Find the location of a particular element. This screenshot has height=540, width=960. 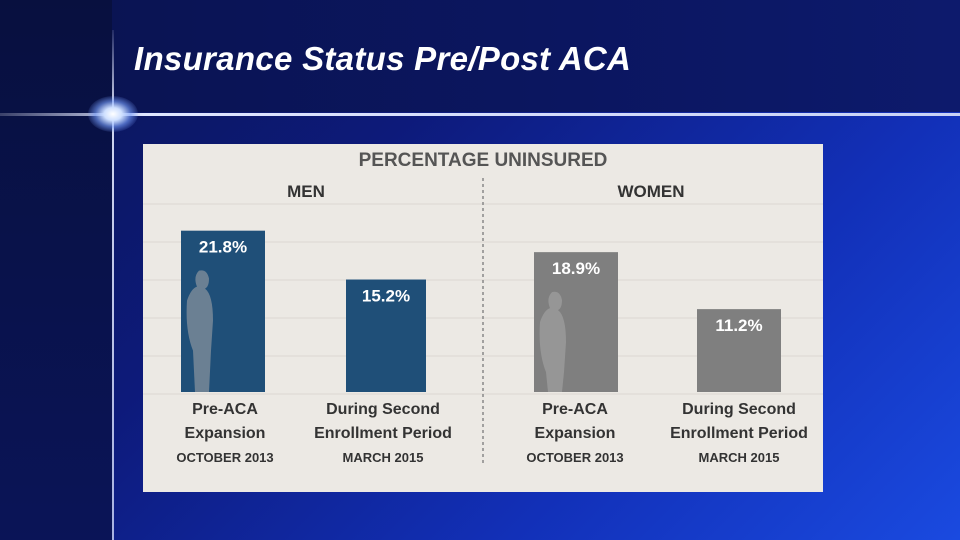

slide-left-band is located at coordinates (56, 270).